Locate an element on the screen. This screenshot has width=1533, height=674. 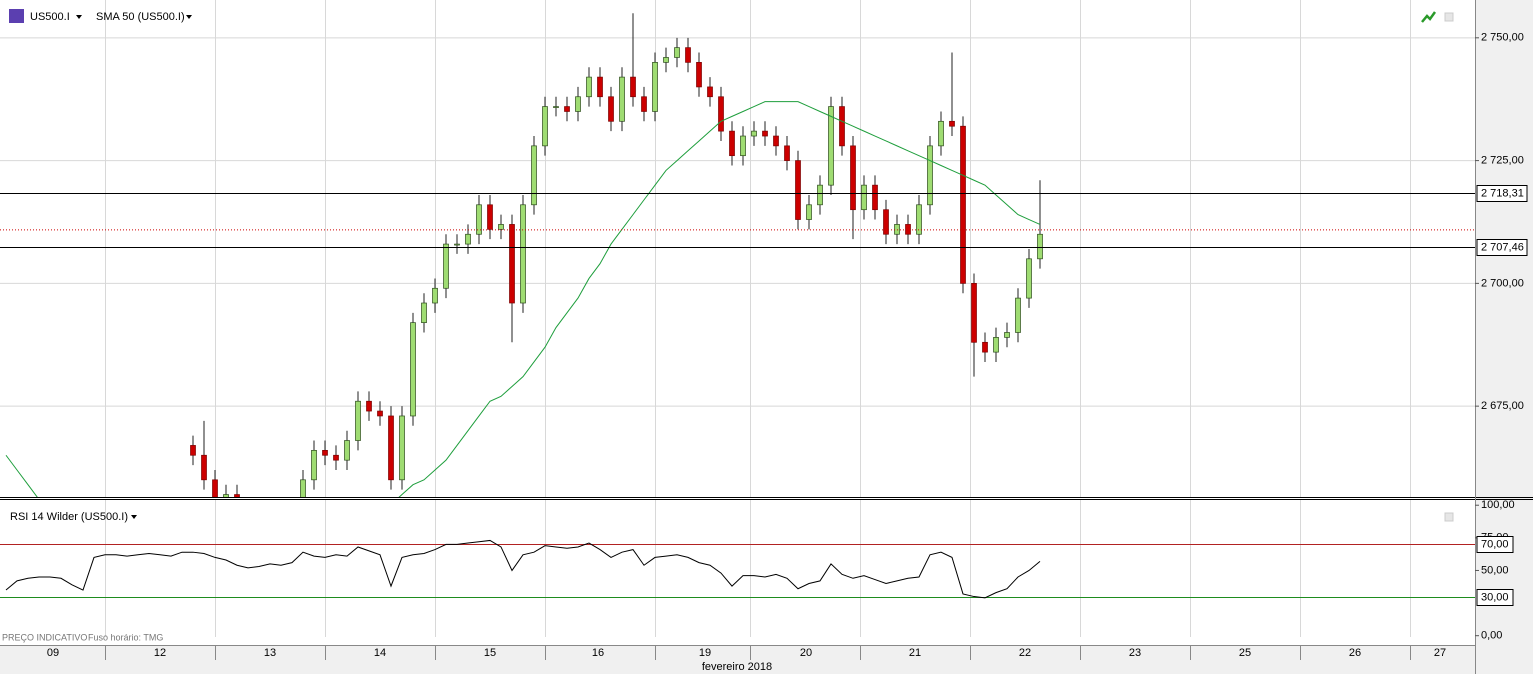
day-label: 25 is located at coordinates (1245, 653).